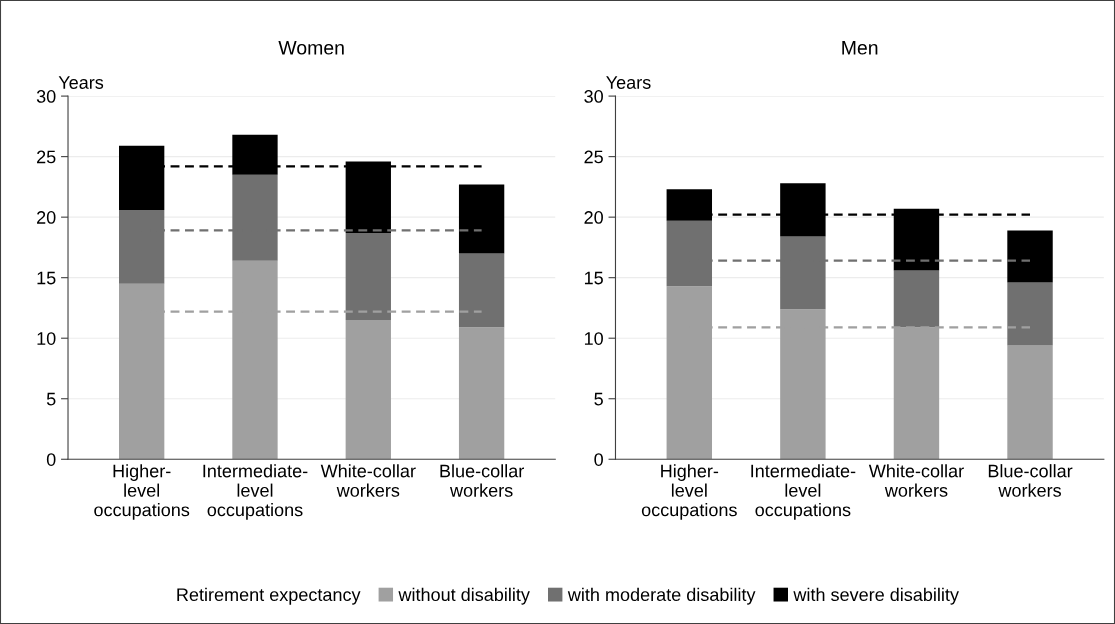  What do you see at coordinates (860, 48) in the screenshot?
I see `chart-title: Men` at bounding box center [860, 48].